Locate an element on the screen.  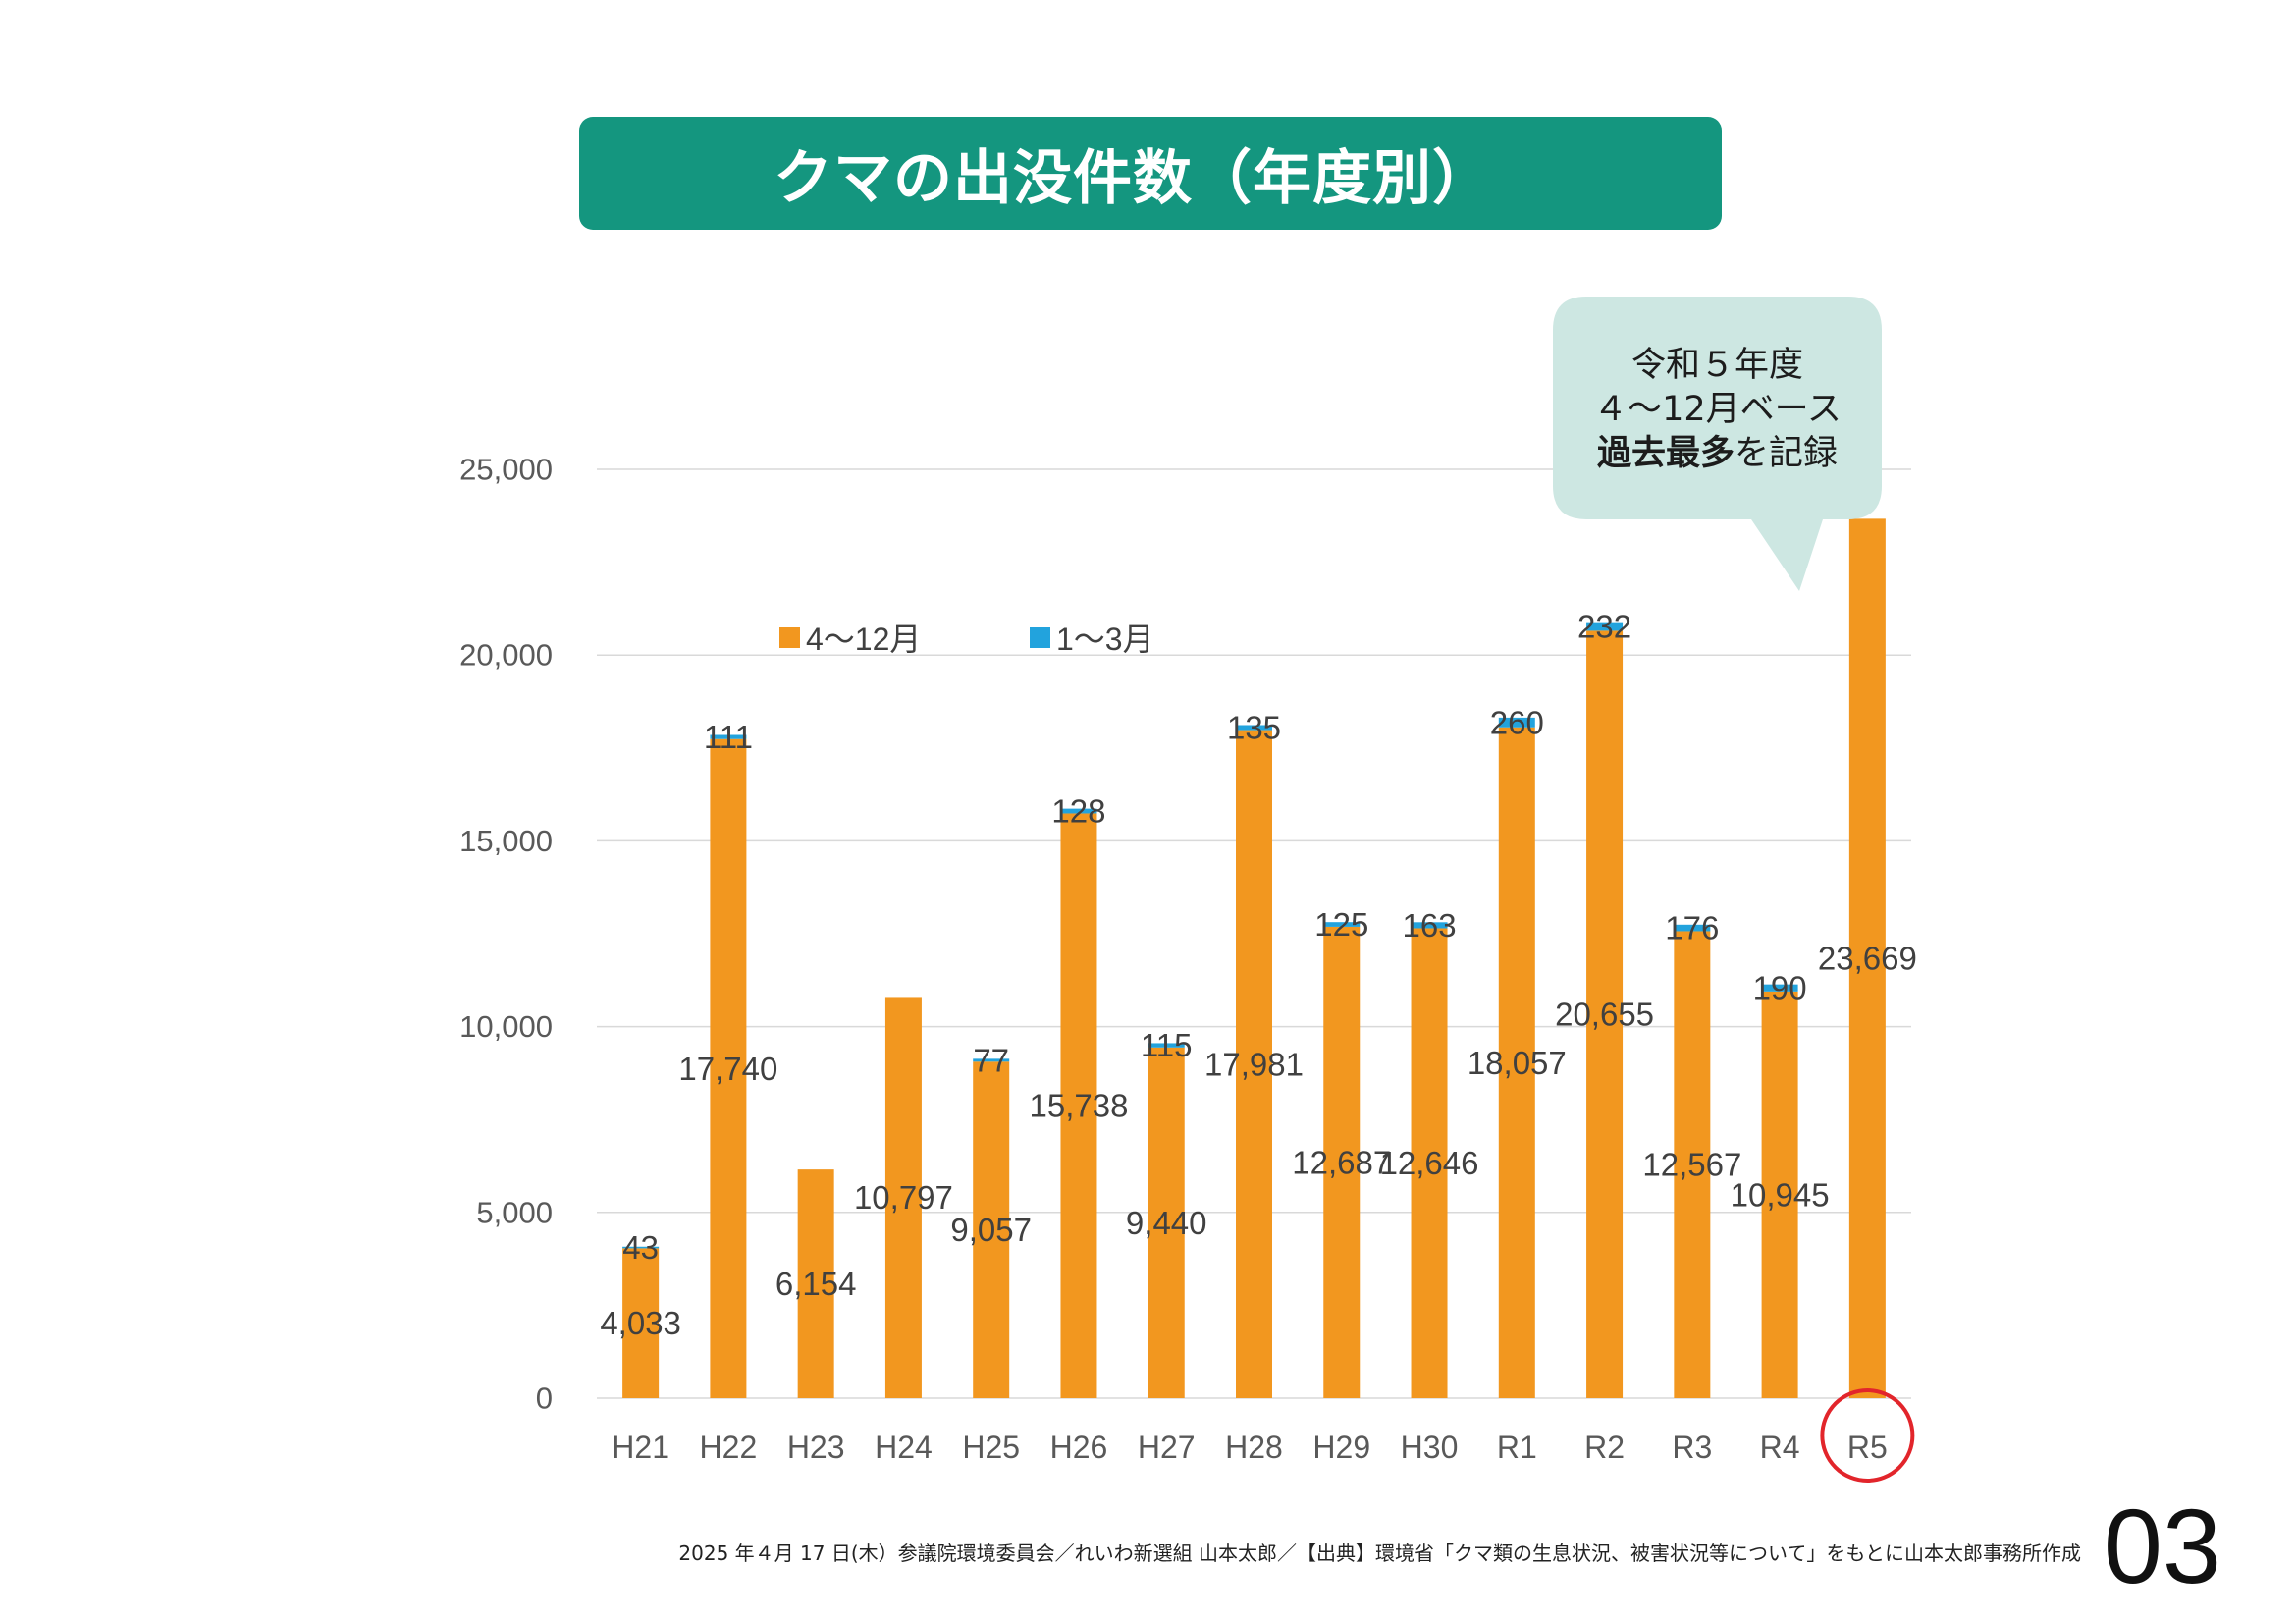
data-label-jan-mar-R1: 260 is located at coordinates (1517, 722).